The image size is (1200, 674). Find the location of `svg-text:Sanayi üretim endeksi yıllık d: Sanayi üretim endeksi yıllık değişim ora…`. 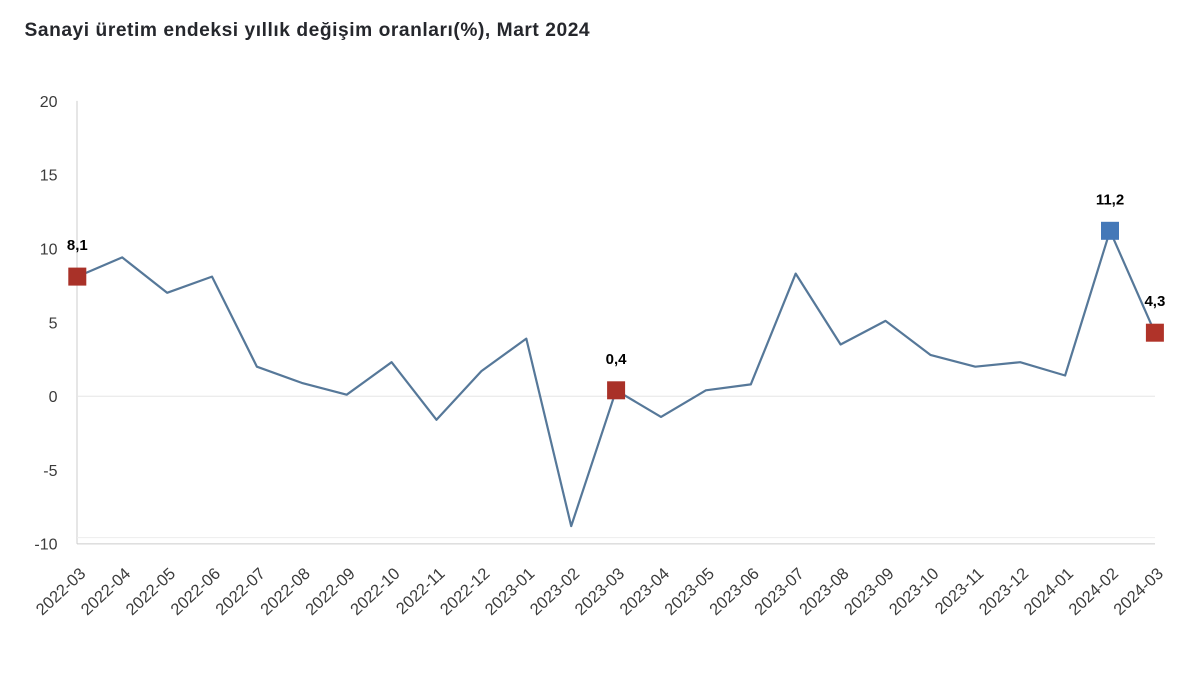

svg-text:Sanayi üretim endeksi yıllık d: Sanayi üretim endeksi yıllık değişim ora… is located at coordinates (308, 30).